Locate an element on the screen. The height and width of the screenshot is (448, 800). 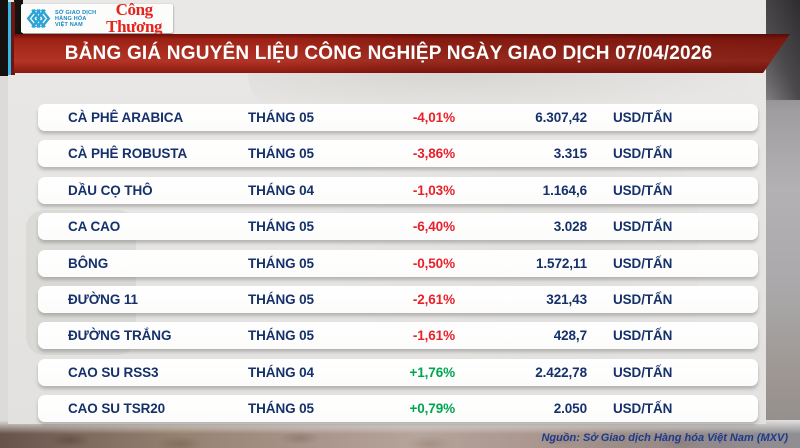
commodity-name: ĐƯỜNG 11 is located at coordinates (103, 299).